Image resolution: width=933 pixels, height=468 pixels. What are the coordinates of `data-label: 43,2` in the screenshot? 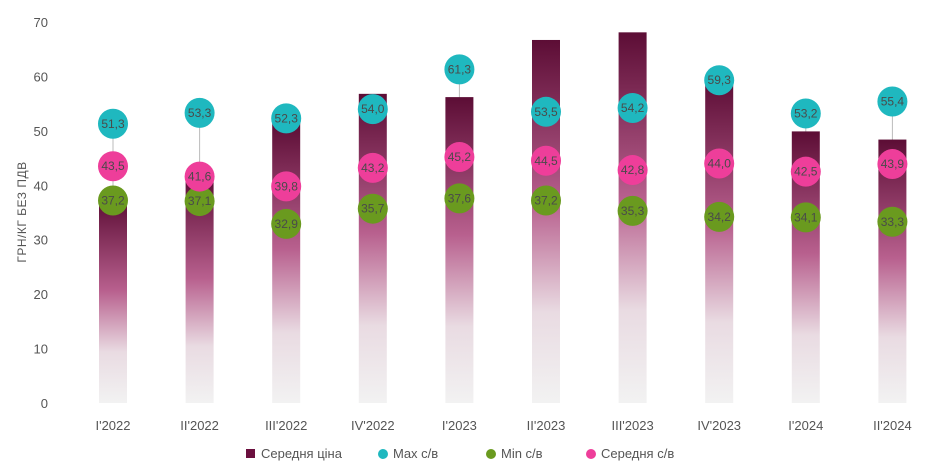 It's located at (373, 168).